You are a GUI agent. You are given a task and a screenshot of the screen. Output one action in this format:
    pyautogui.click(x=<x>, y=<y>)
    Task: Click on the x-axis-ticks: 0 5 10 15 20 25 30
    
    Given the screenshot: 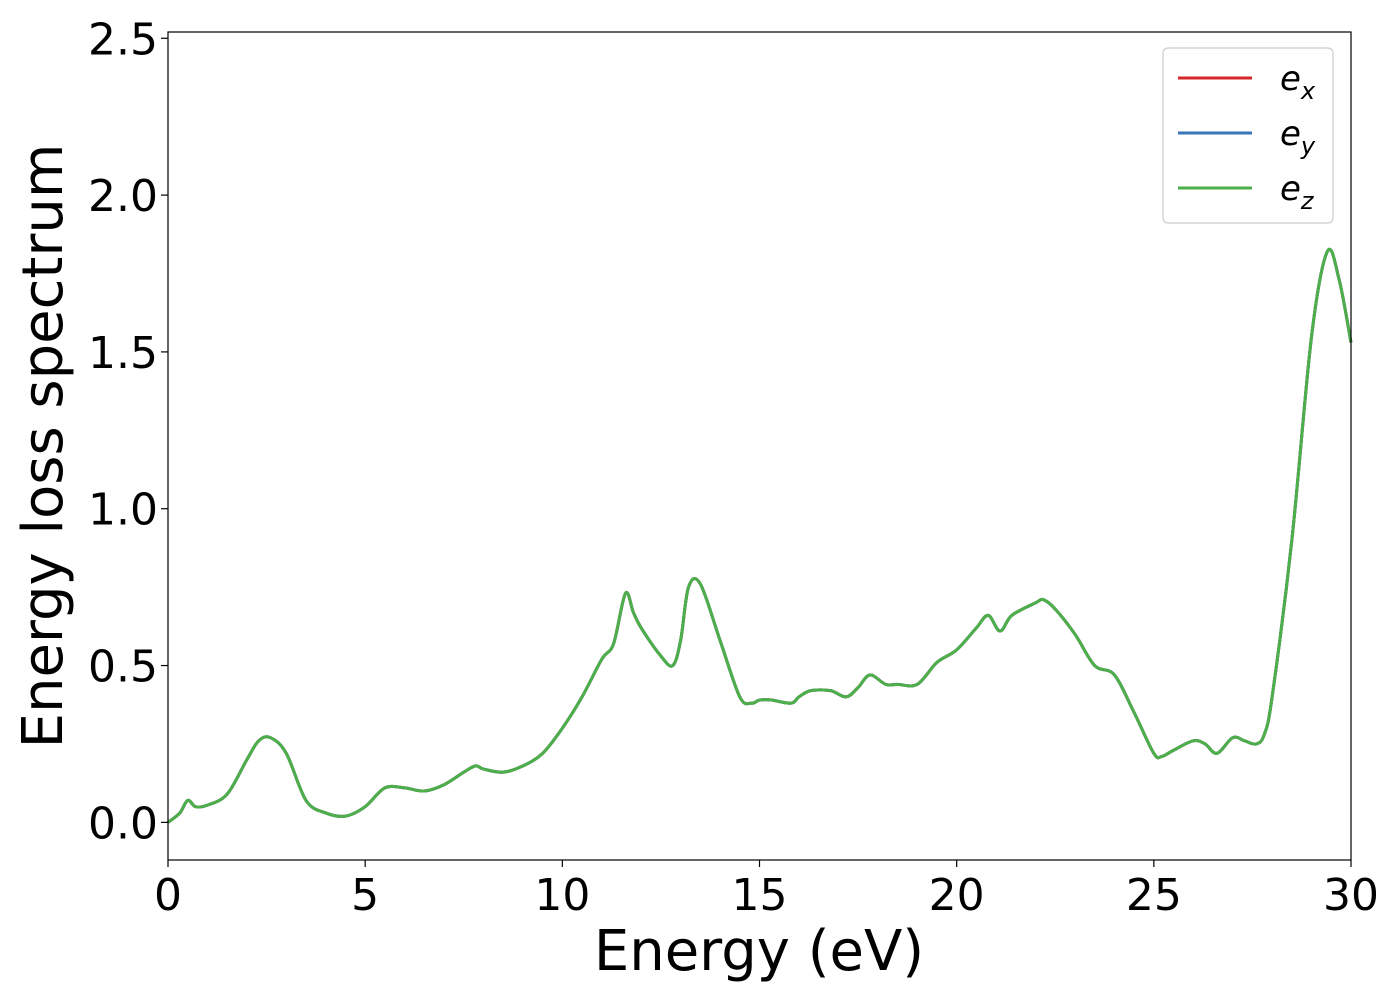 What is the action you would take?
    pyautogui.click(x=766, y=890)
    